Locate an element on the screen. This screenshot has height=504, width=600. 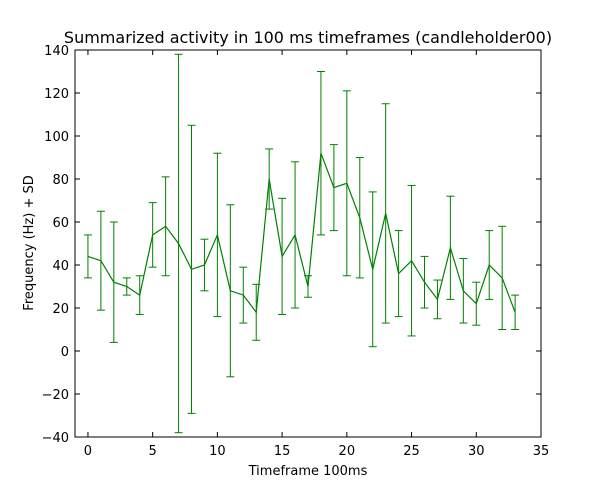
x-tick-label: 5 is located at coordinates (153, 451).